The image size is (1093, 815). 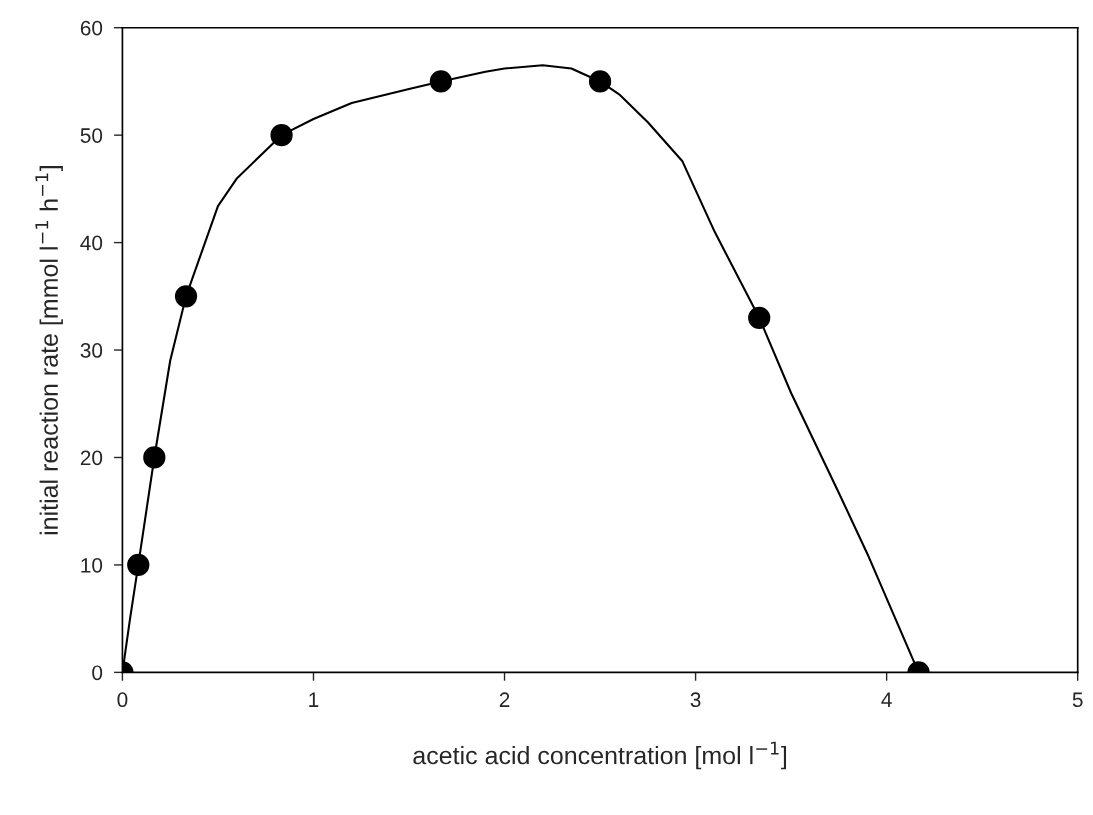 I want to click on y-tick-label: 60, so click(x=91, y=28).